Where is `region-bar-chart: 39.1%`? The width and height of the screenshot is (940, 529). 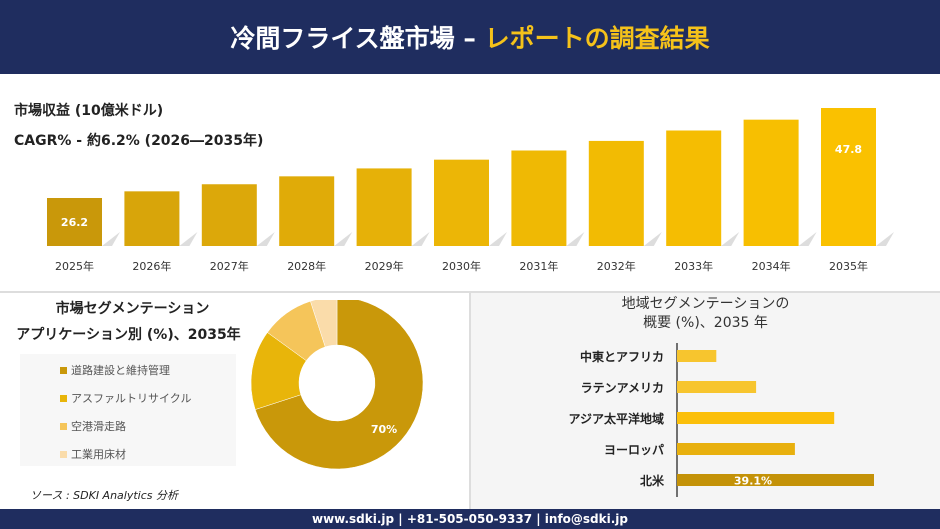 region-bar-chart: 39.1% is located at coordinates (775, 420).